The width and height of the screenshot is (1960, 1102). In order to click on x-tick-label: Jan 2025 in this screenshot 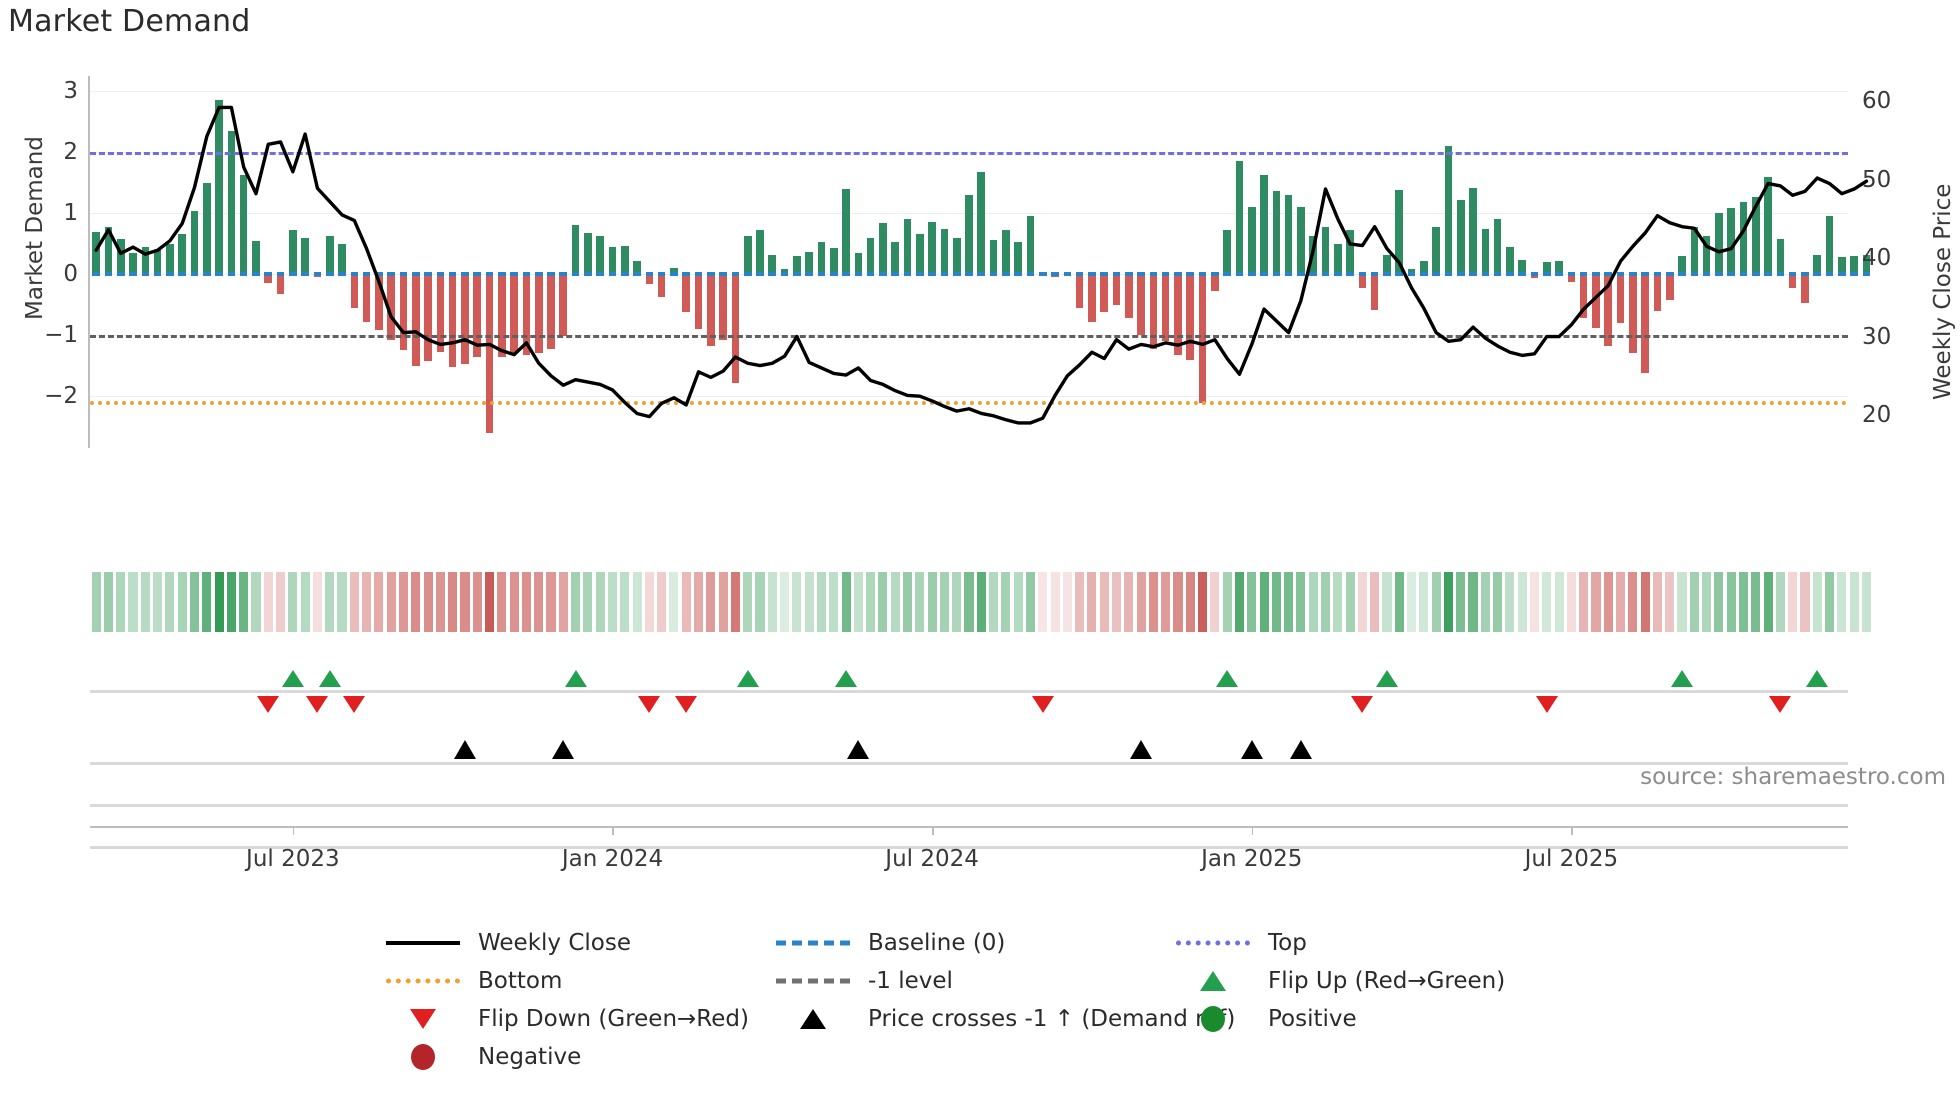, I will do `click(1252, 859)`.